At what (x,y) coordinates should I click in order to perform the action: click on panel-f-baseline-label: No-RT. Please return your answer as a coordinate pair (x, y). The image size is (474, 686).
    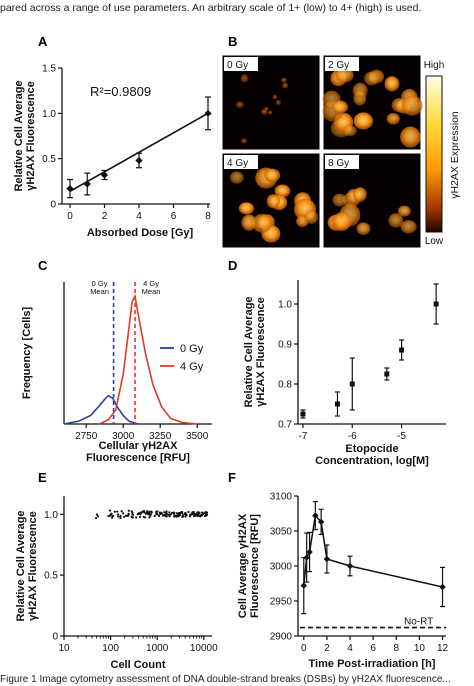
    Looking at the image, I should click on (418, 622).